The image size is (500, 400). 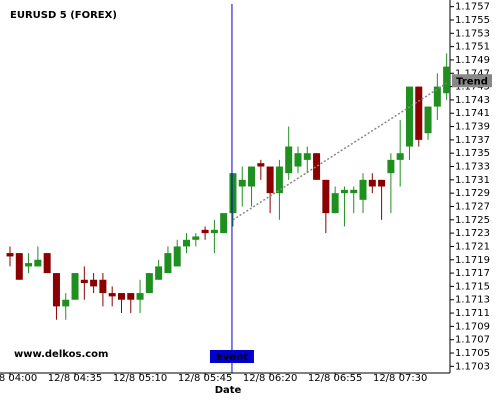 What do you see at coordinates (472, 113) in the screenshot?
I see `y-tick-label: 1.1741` at bounding box center [472, 113].